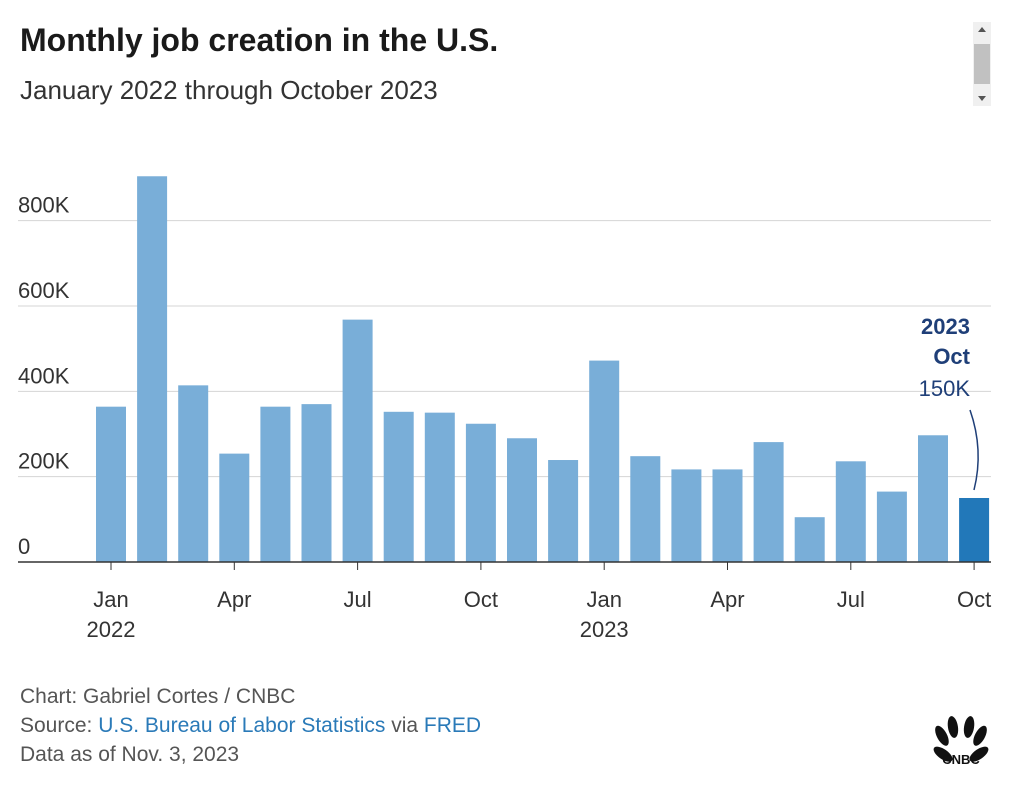  I want to click on peacock-icon, so click(961, 739).